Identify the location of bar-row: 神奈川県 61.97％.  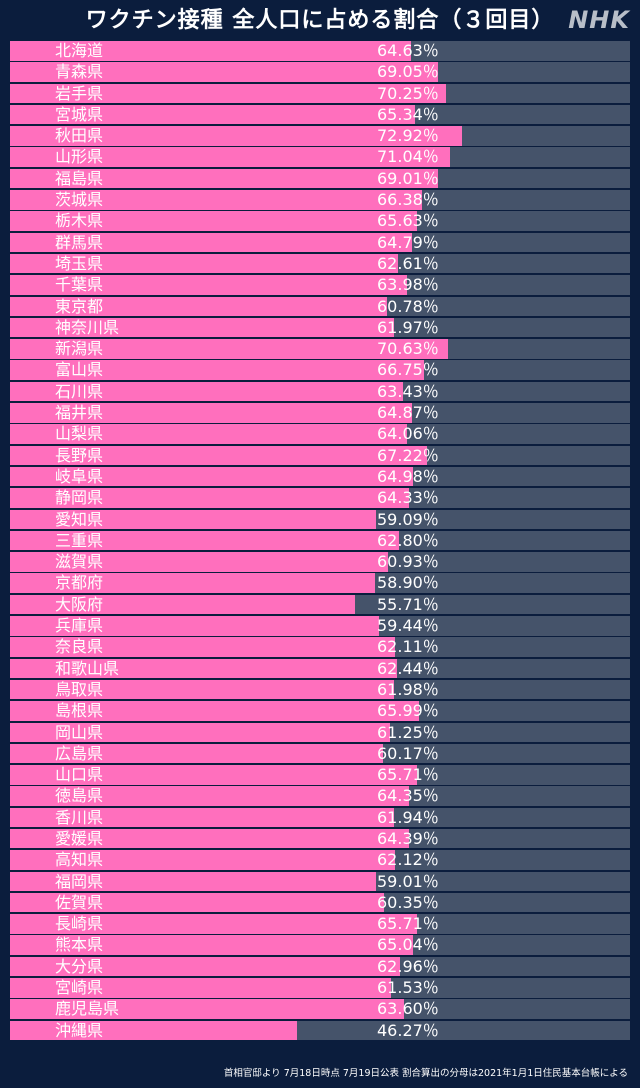
(320, 327).